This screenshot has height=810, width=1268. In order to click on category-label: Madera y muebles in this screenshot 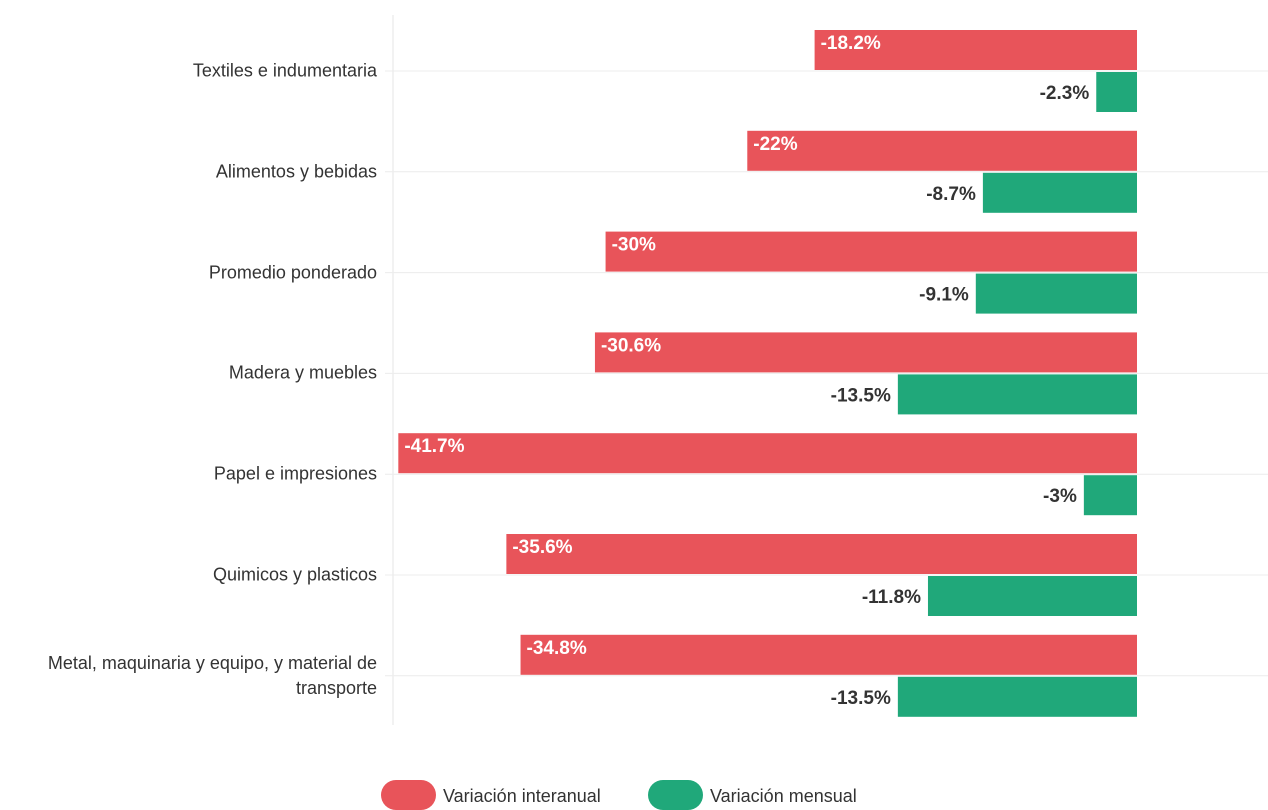, I will do `click(302, 372)`.